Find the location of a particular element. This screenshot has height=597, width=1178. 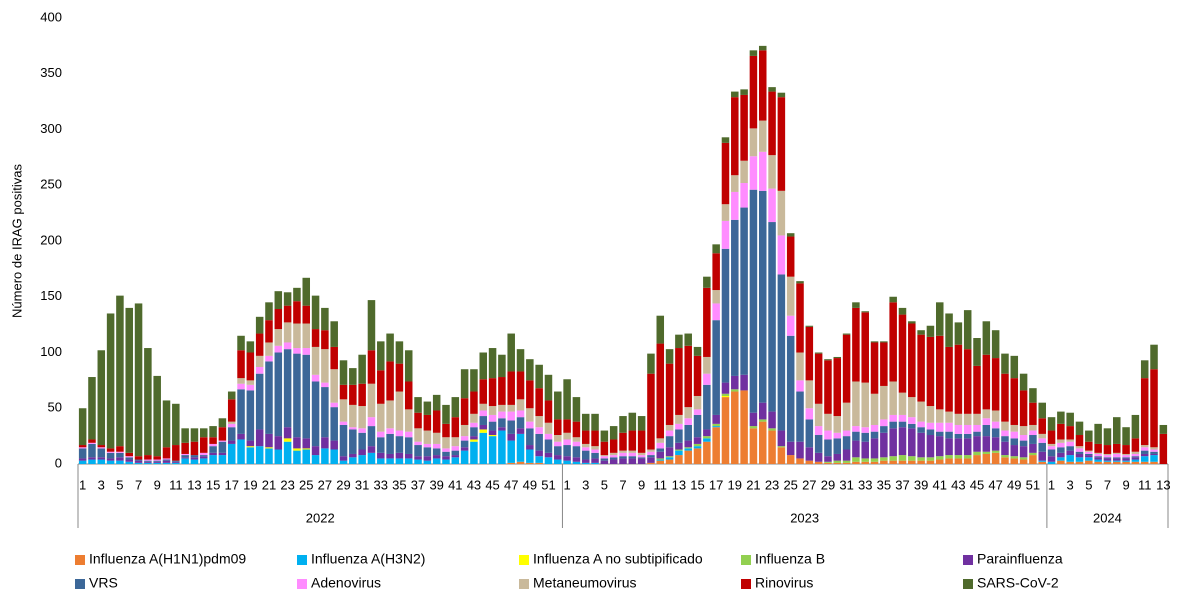

x-tick-label: 39 is located at coordinates (436, 484).